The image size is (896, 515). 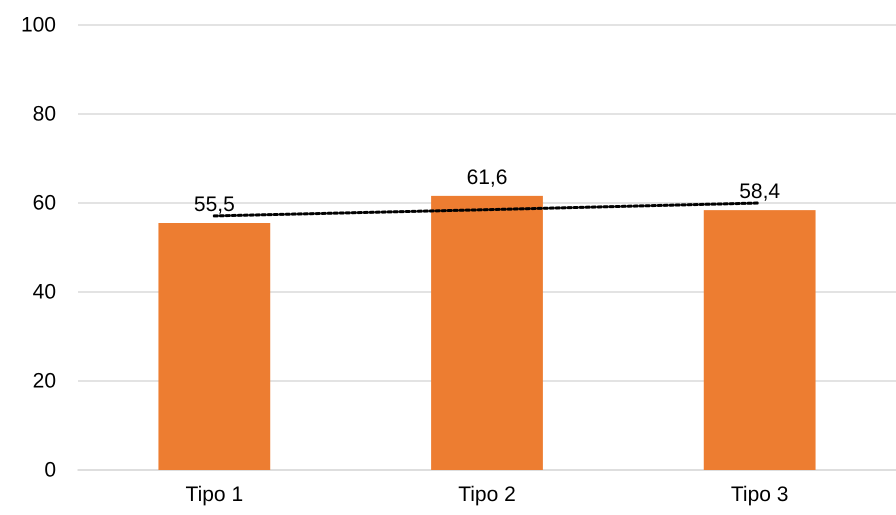 What do you see at coordinates (44, 203) in the screenshot?
I see `y-tick-label: 60` at bounding box center [44, 203].